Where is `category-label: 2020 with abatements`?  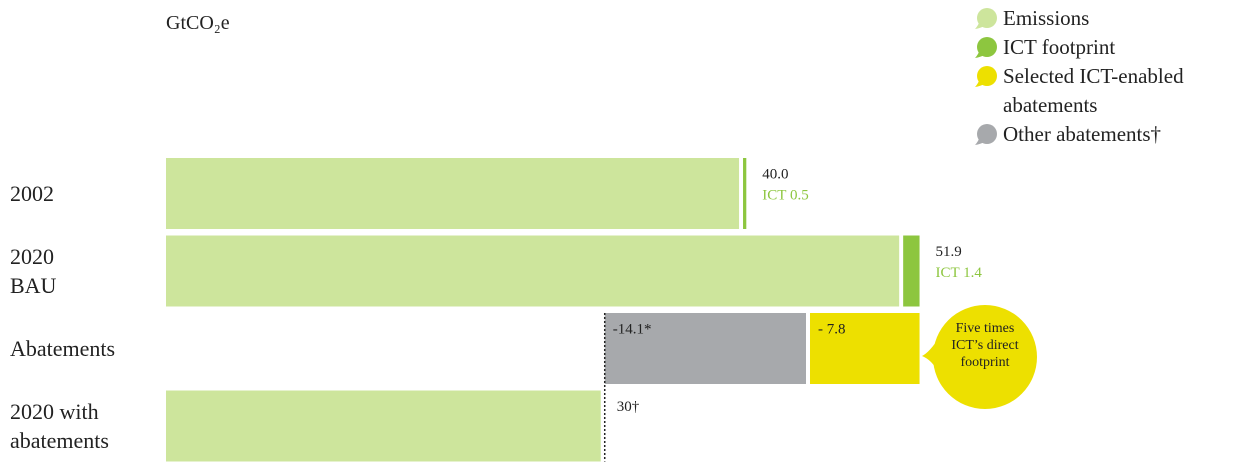 category-label: 2020 with abatements is located at coordinates (59, 426).